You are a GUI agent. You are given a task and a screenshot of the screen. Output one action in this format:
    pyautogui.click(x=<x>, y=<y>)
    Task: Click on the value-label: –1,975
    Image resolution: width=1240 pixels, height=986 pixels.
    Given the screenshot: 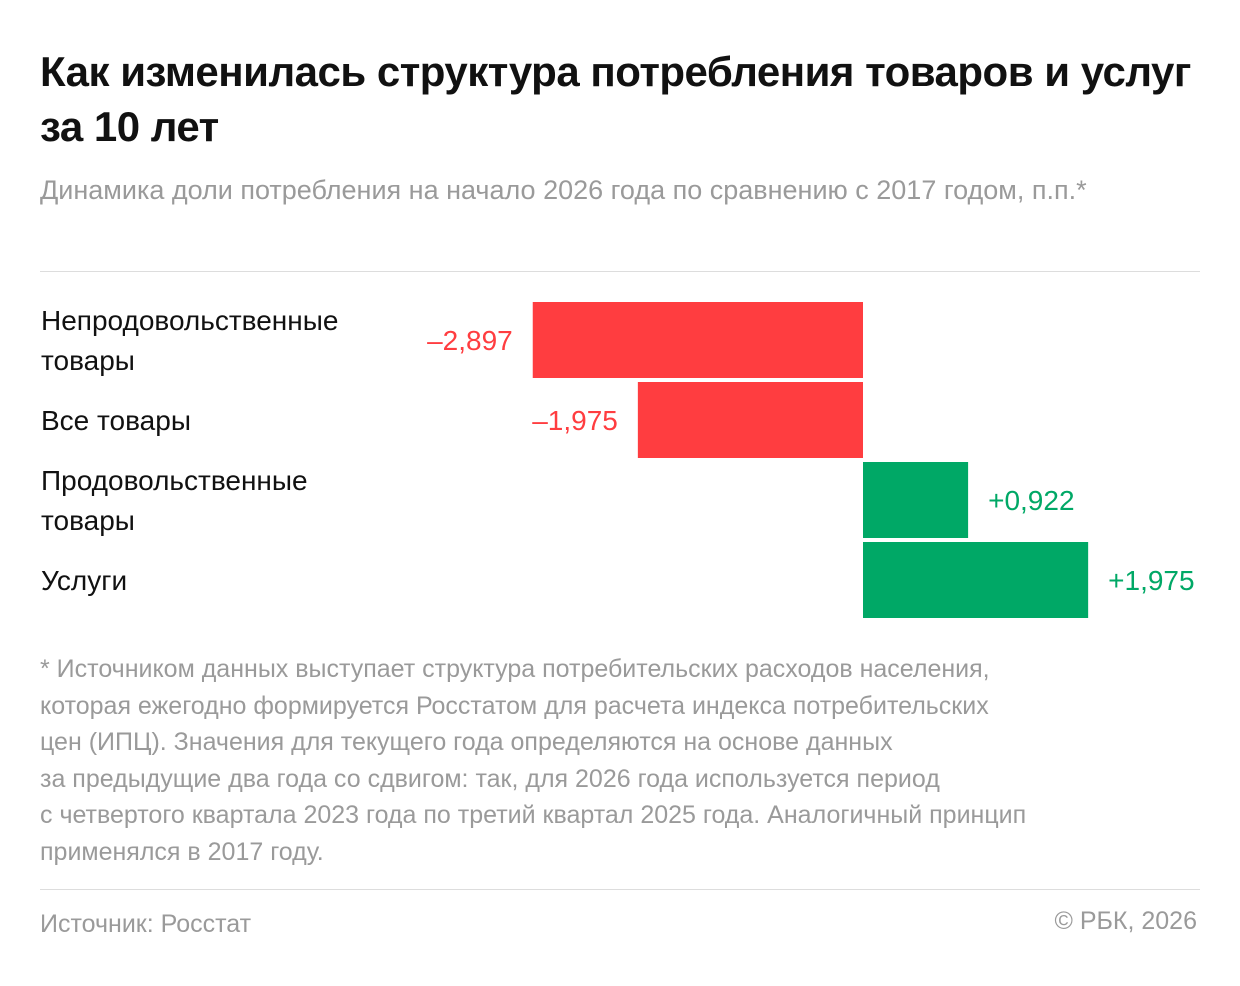 What is the action you would take?
    pyautogui.click(x=575, y=420)
    